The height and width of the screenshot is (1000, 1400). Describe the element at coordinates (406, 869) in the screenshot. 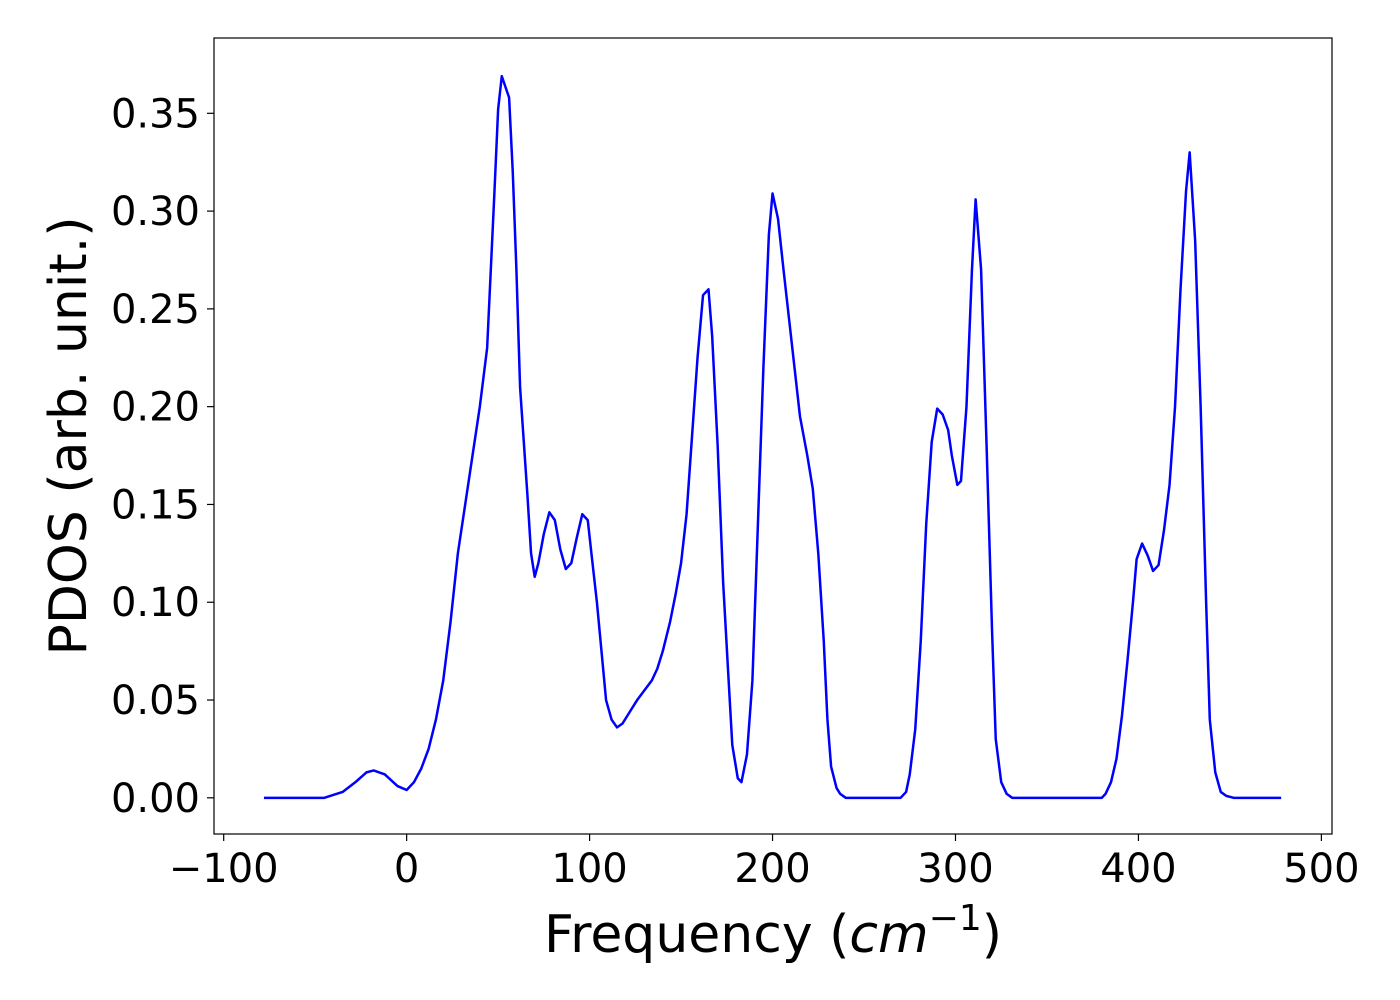

I see `x-tick-label: 0` at that location.